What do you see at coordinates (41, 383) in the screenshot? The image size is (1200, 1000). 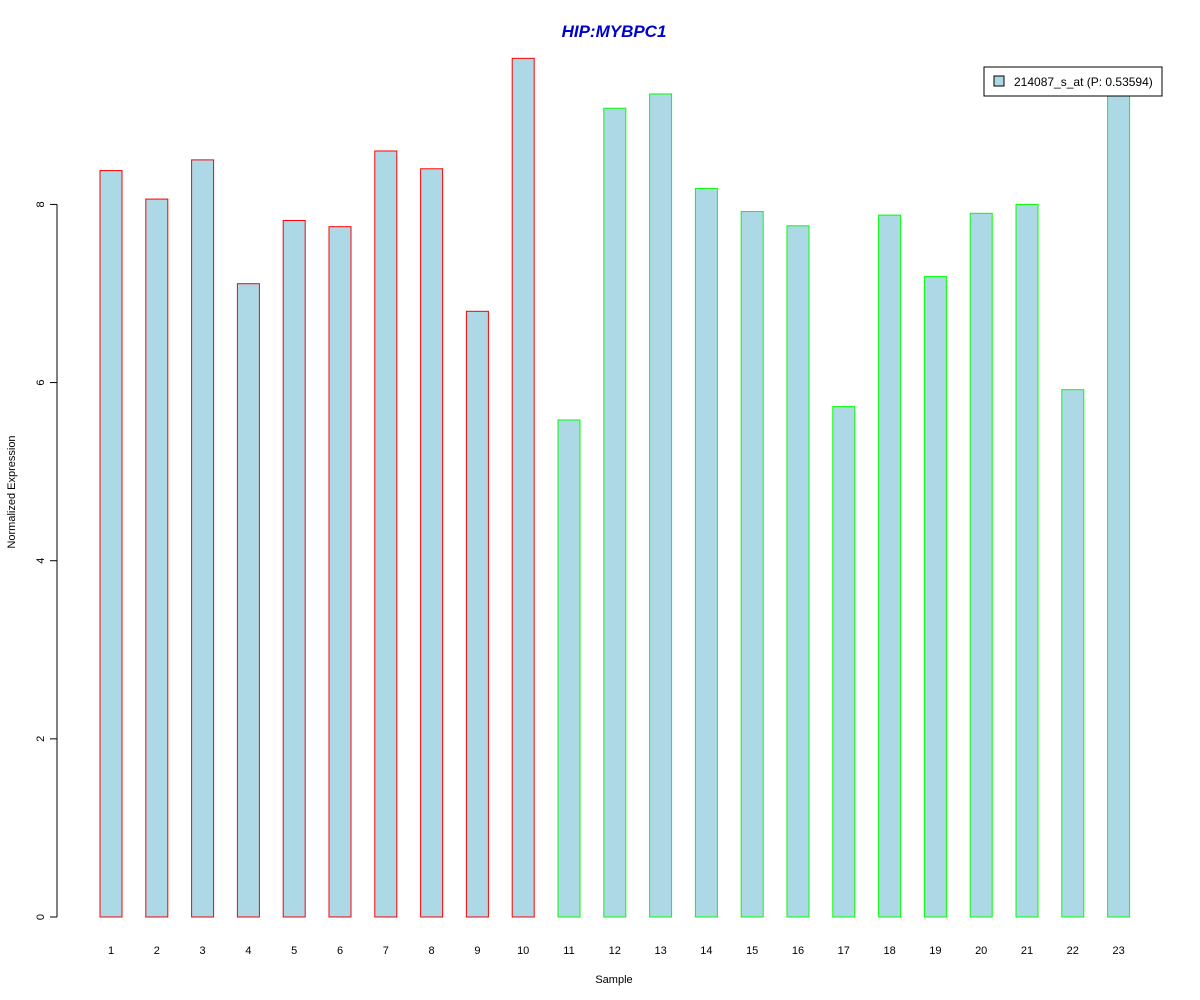 I see `y-tick-label: 6` at bounding box center [41, 383].